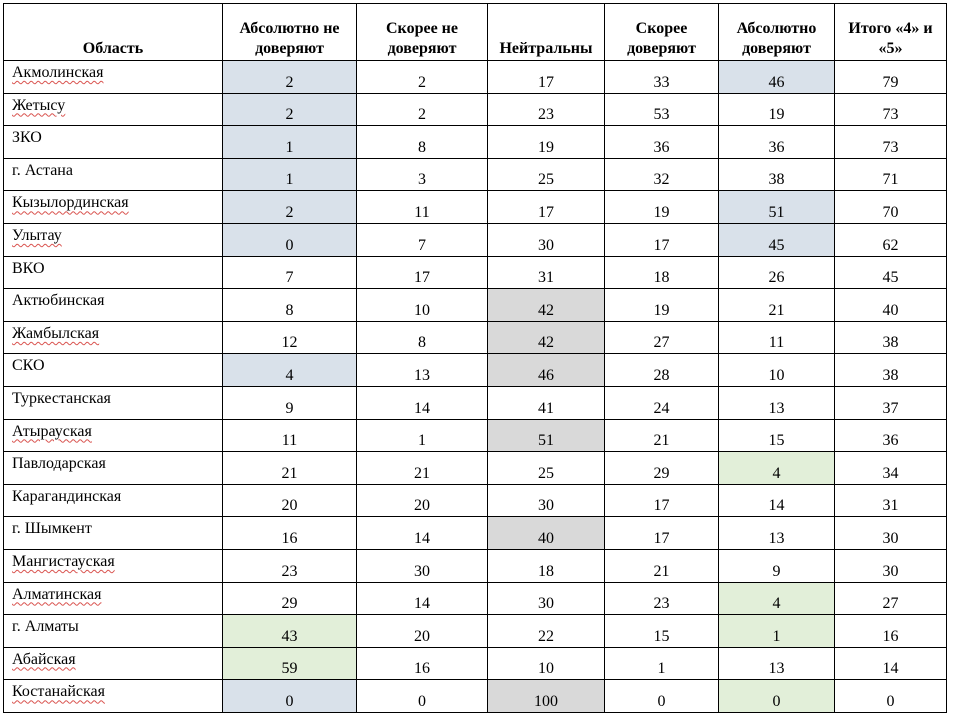 This screenshot has width=966, height=713. What do you see at coordinates (546, 32) in the screenshot?
I see `header-neutral: Нейтральны` at bounding box center [546, 32].